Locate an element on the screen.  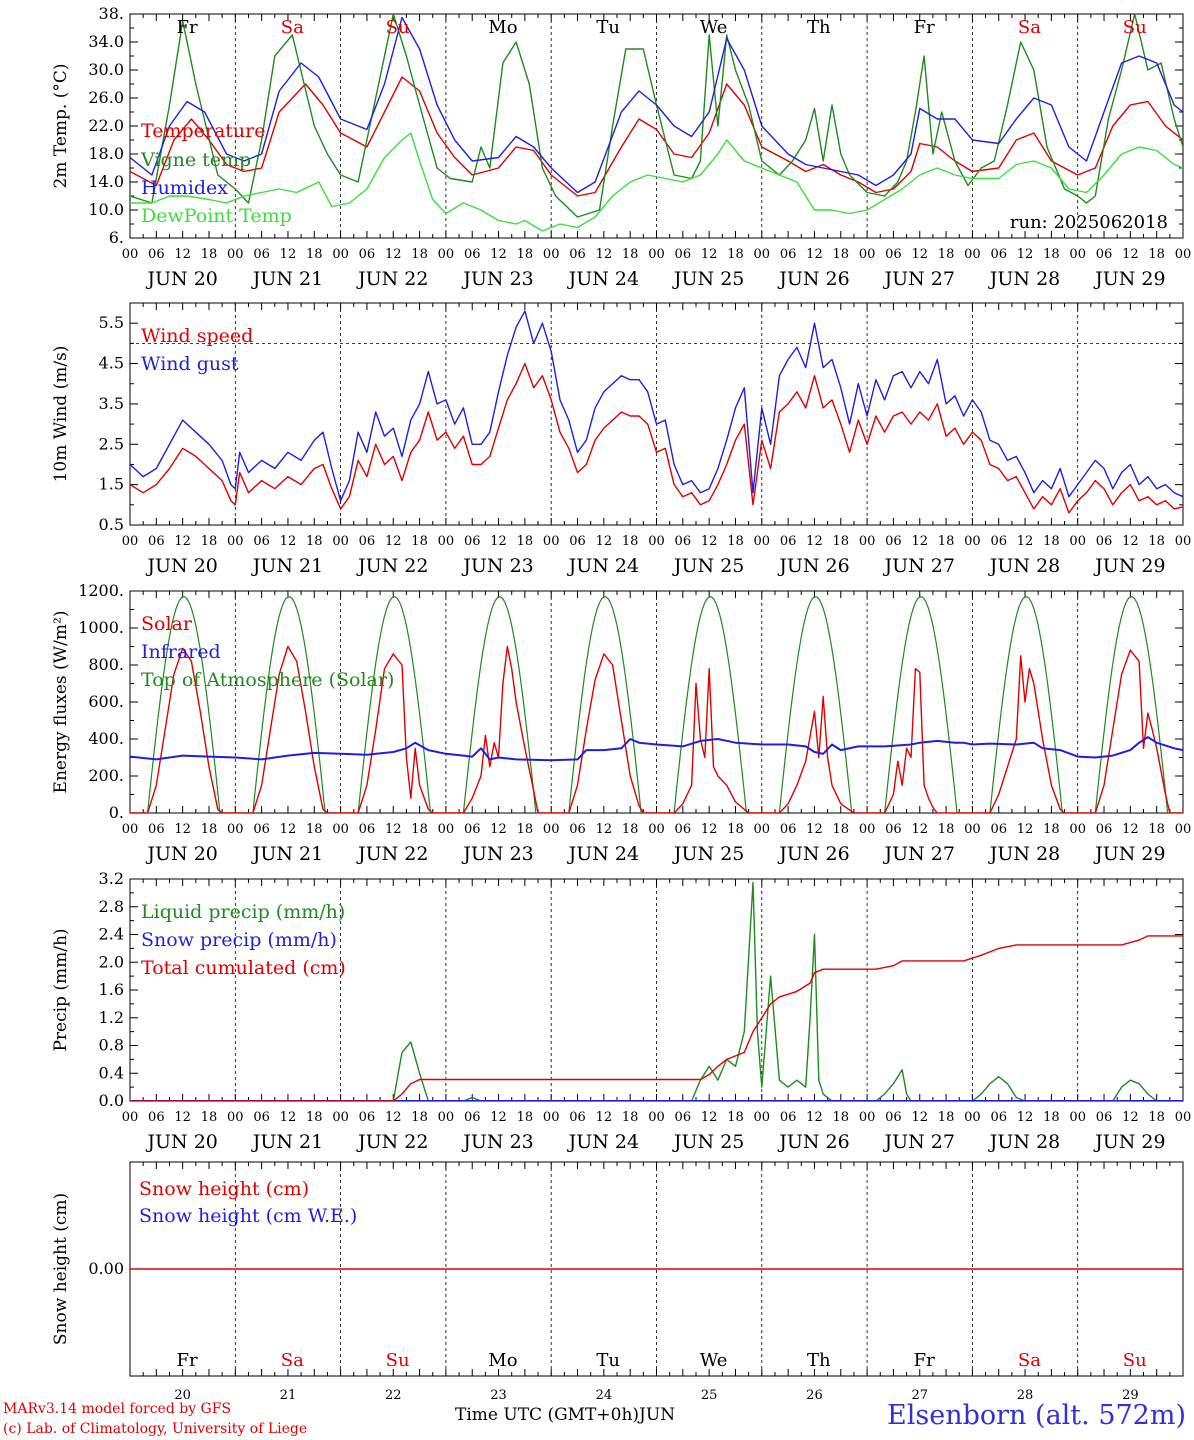
y-tick-label: 0.4 is located at coordinates (111, 1072).